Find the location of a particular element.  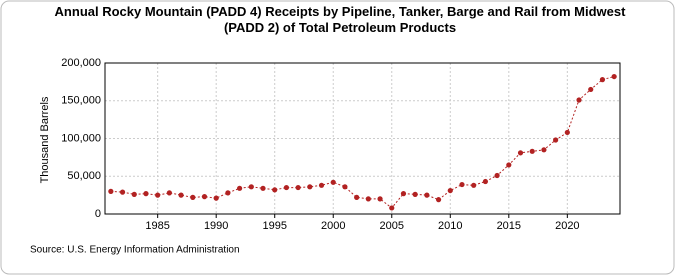

x-tick-label: 2010 is located at coordinates (450, 226).